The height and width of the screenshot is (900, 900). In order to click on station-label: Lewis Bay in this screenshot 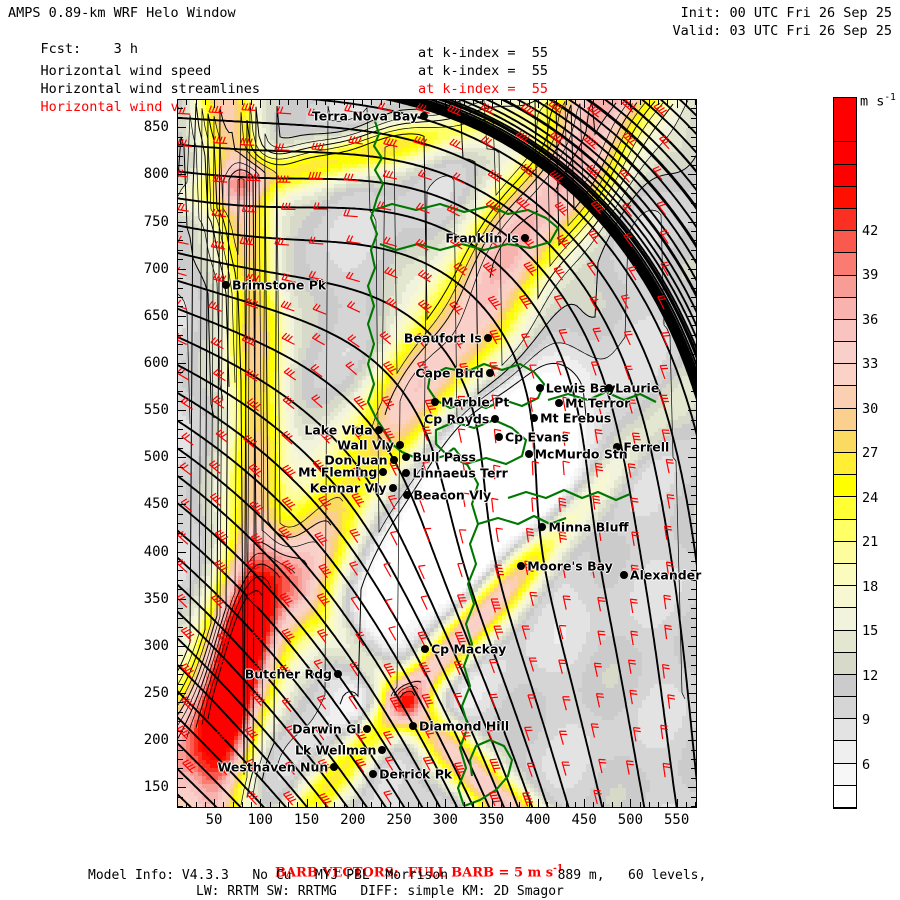, I will do `click(581, 388)`.